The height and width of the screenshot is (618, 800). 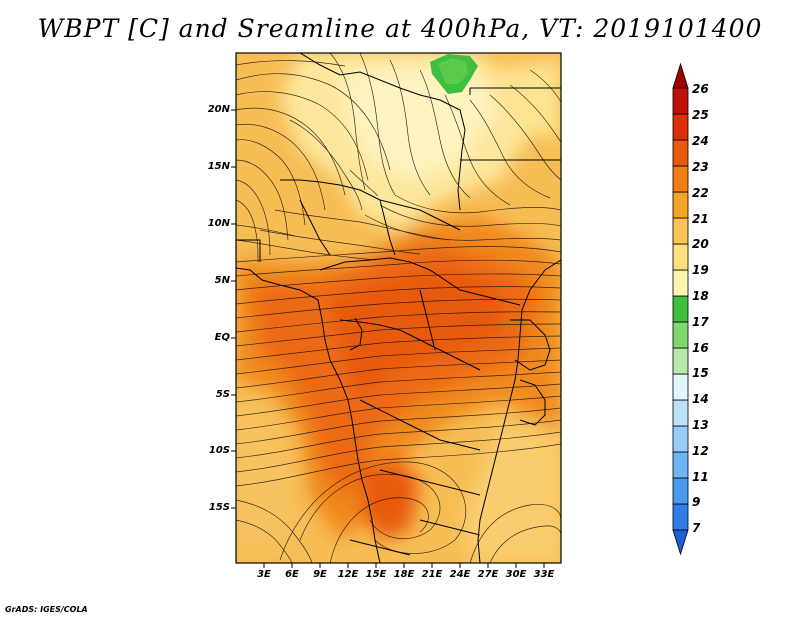 What do you see at coordinates (320, 574) in the screenshot?
I see `lon-tick-label: 9E` at bounding box center [320, 574].